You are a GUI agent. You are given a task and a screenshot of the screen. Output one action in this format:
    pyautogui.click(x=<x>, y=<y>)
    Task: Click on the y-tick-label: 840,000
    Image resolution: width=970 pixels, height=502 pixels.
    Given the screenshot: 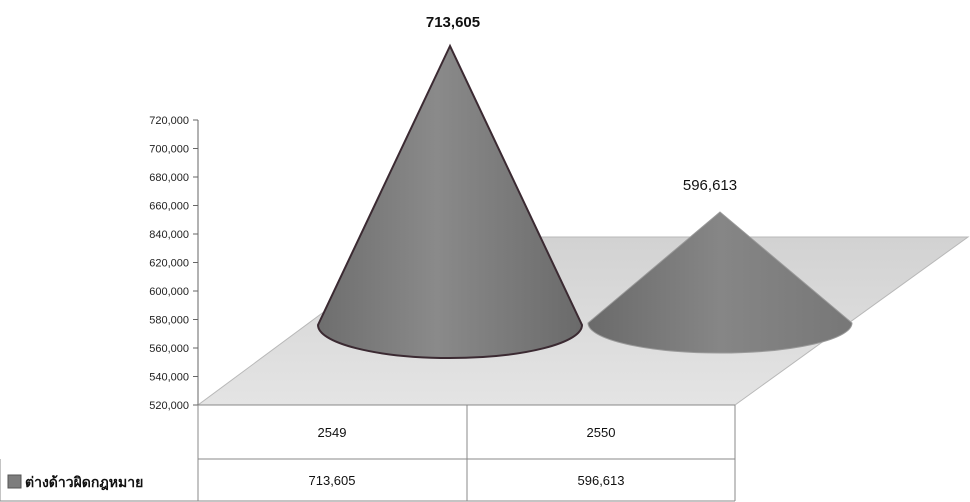 What is the action you would take?
    pyautogui.click(x=169, y=235)
    